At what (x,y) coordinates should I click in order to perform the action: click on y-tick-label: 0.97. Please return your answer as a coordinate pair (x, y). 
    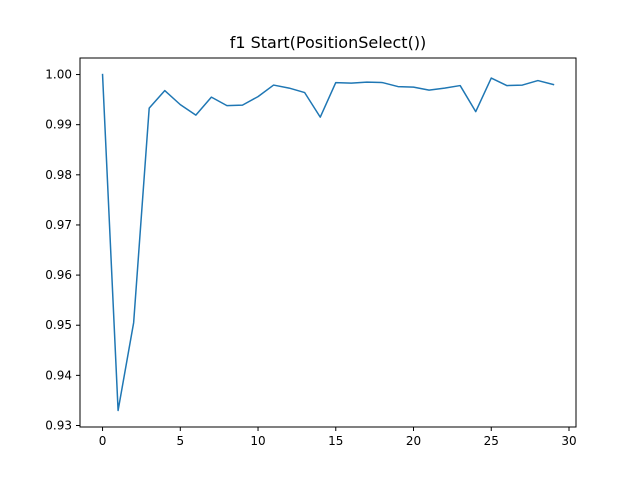
    Looking at the image, I should click on (58, 225).